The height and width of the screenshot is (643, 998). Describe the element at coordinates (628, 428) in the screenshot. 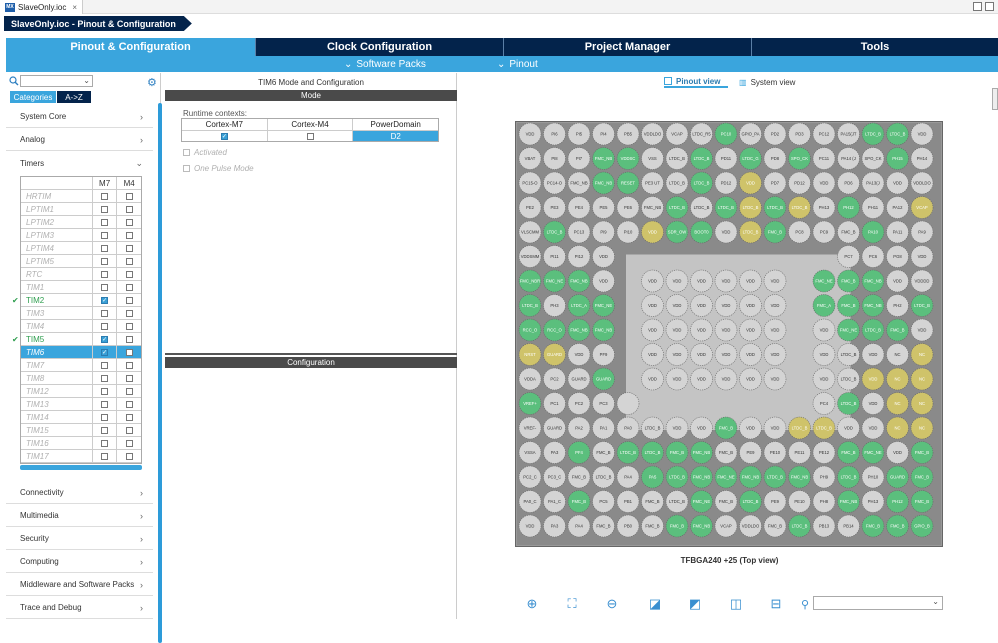

I see `pin: PA0` at that location.